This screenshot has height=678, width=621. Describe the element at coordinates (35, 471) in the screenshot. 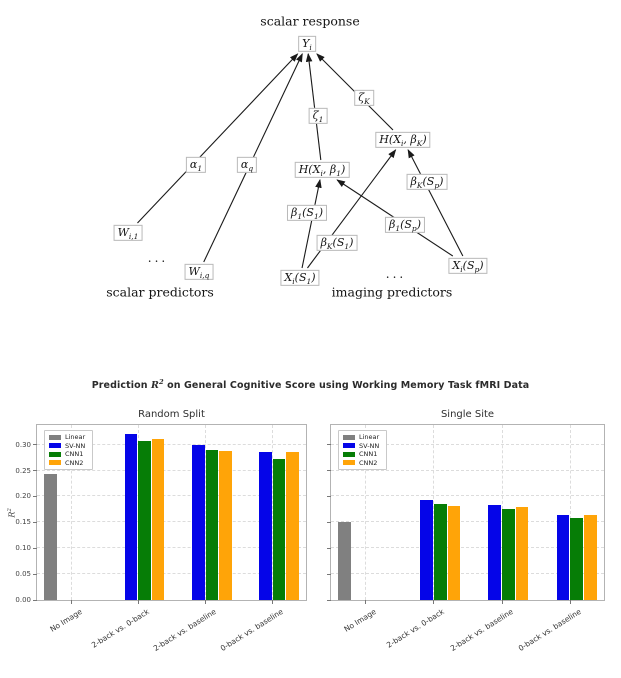

I see `ytick-0.25` at that location.